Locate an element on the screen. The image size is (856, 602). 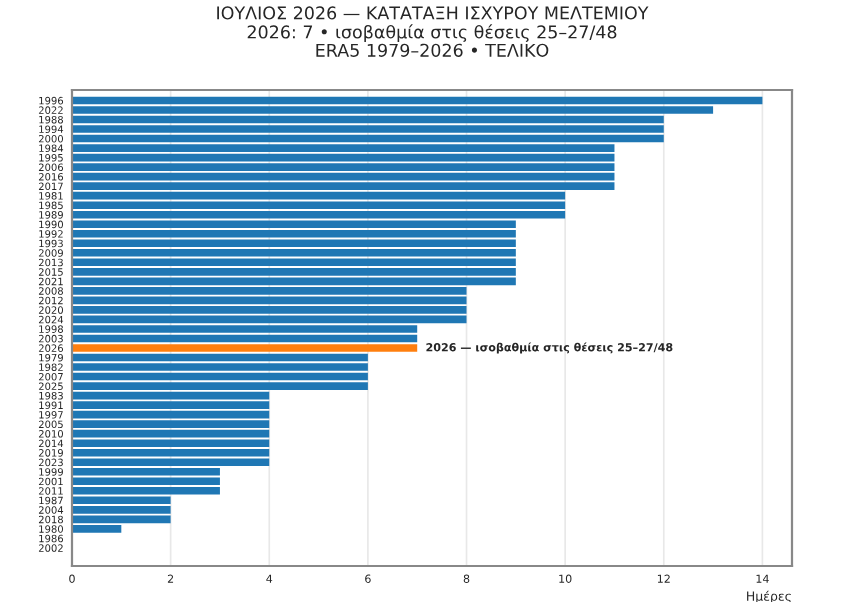
bar is located at coordinates (245, 348).